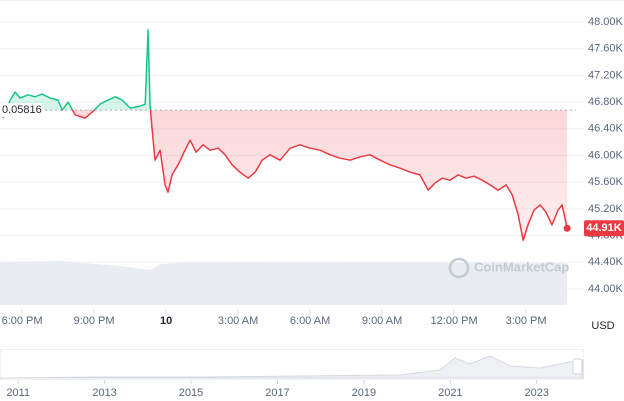 Image resolution: width=624 pixels, height=401 pixels. I want to click on volume-band, so click(283, 283).